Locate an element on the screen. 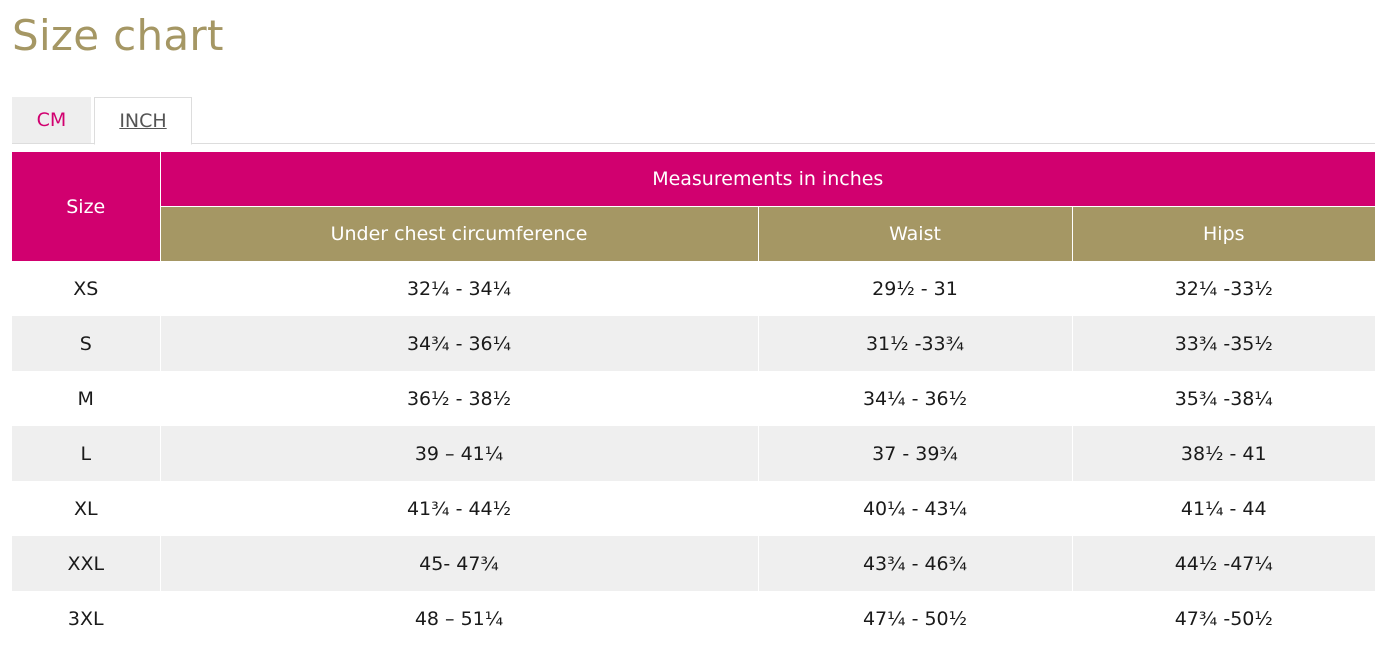  size-cell: 3XL is located at coordinates (86, 618).